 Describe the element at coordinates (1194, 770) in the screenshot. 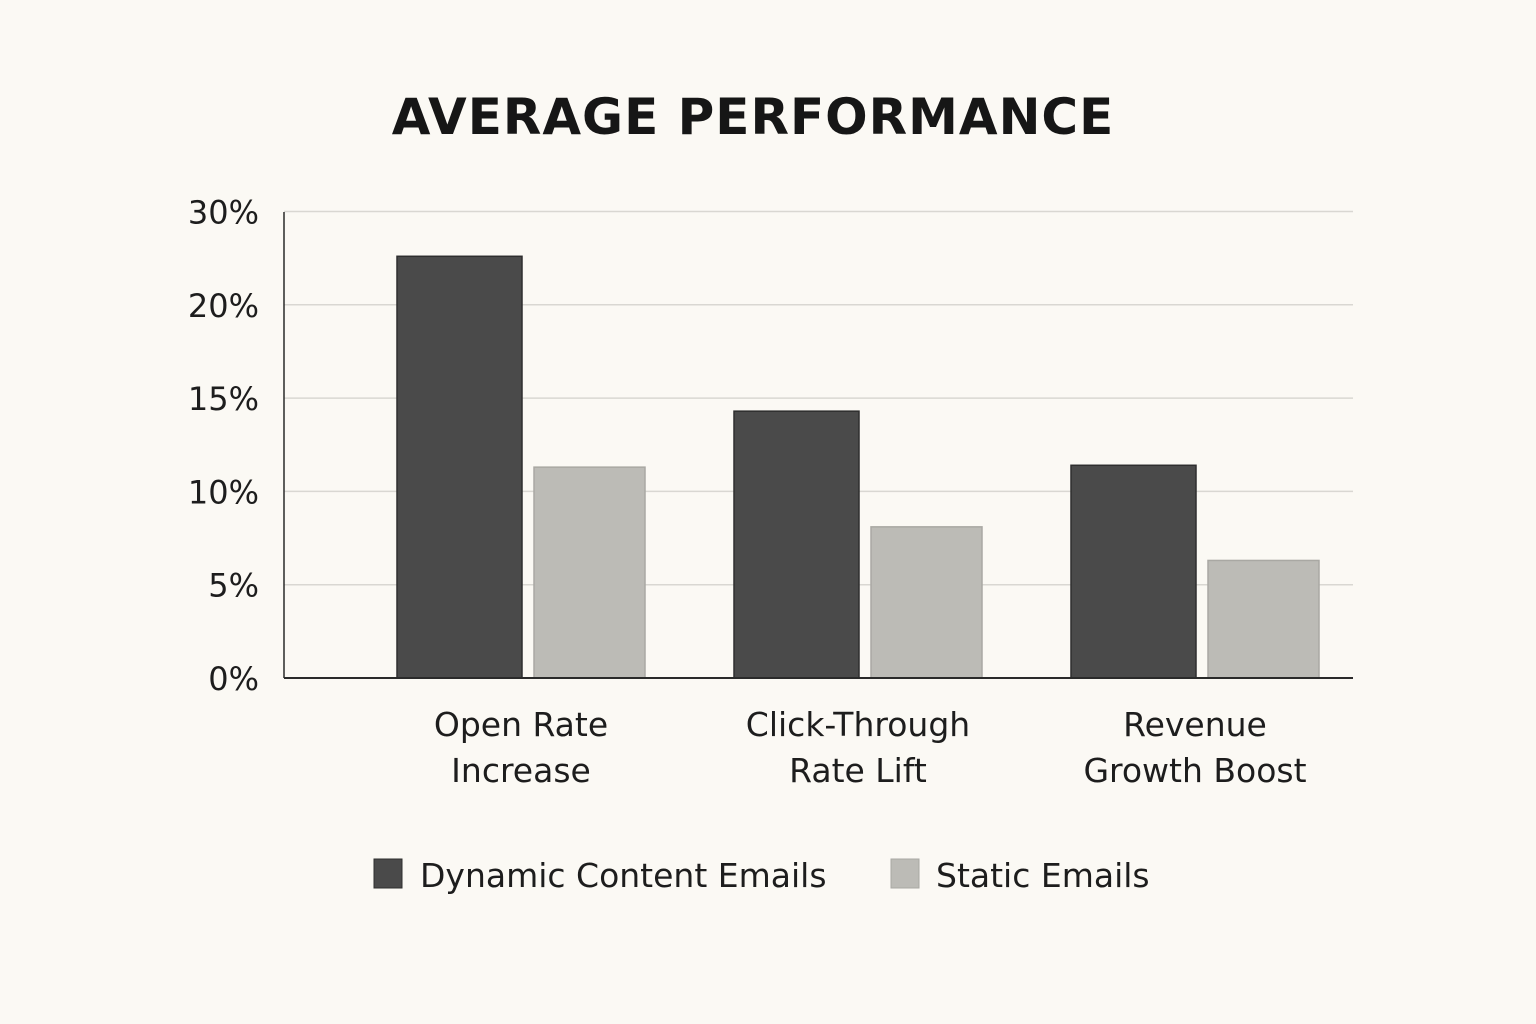

I see `x-category-label: Growth Boost` at that location.